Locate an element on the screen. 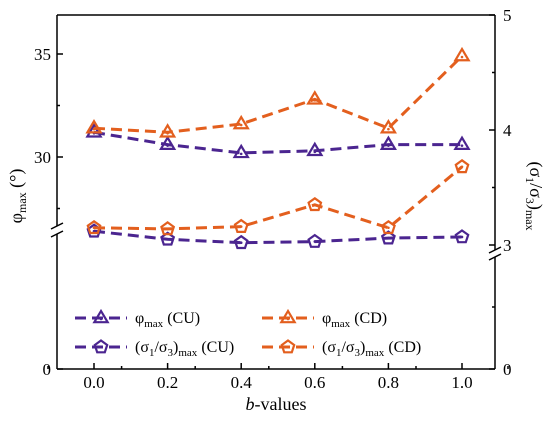 The height and width of the screenshot is (421, 550). legend-item: (σ1/σ3)max (CU) is located at coordinates (154, 349).